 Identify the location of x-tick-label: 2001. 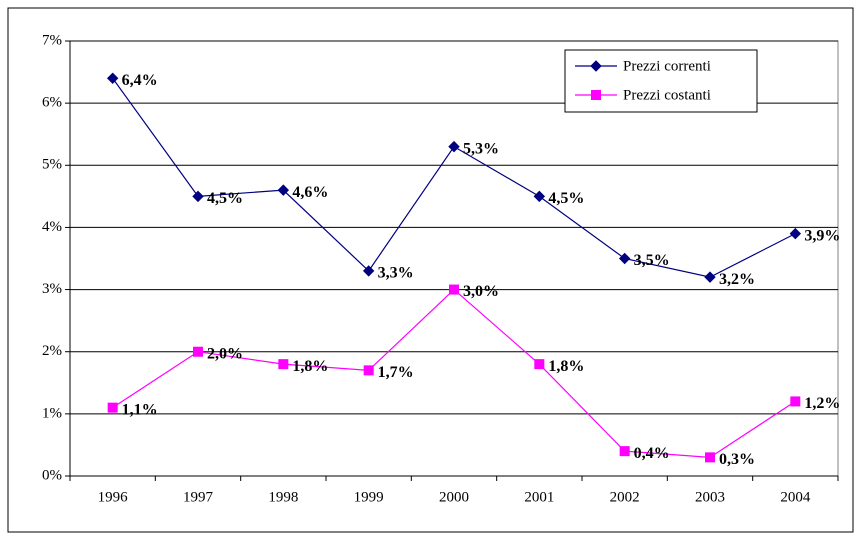
(539, 497).